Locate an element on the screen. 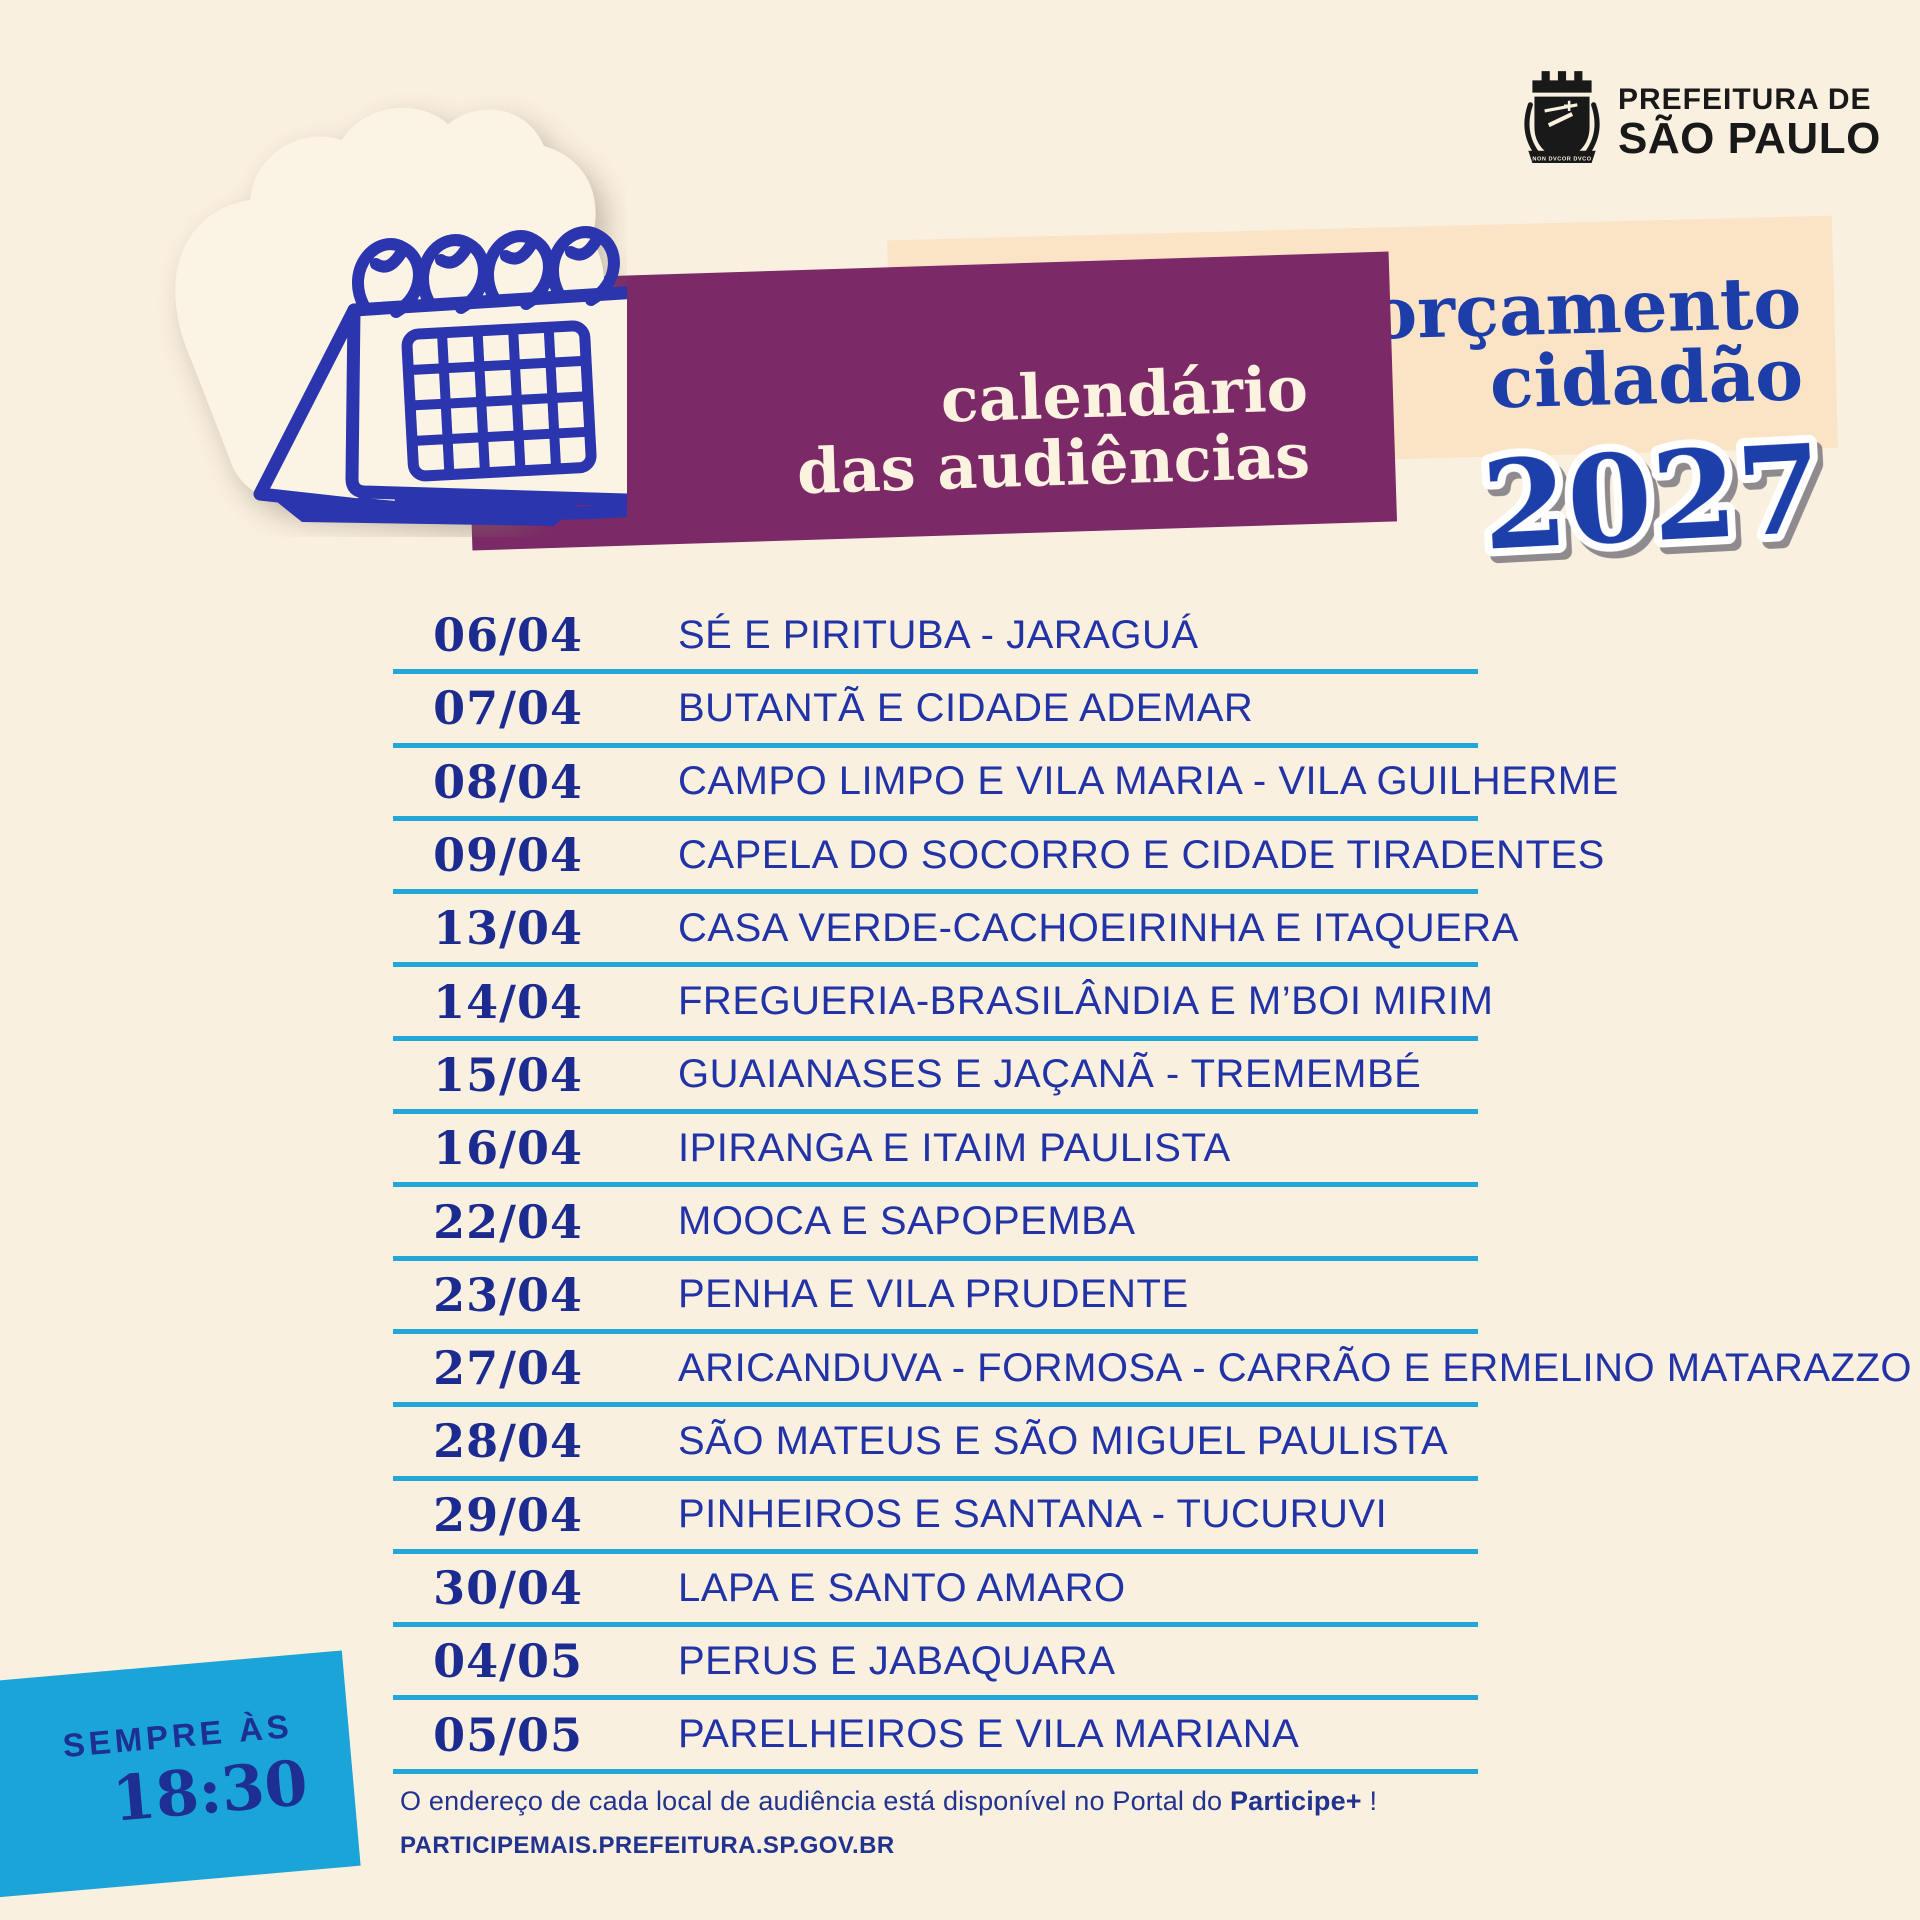 This screenshot has height=1920, width=1920. schedule-row: 07/04 BUTANTÃ E CIDADE ADEMAR is located at coordinates (935, 711).